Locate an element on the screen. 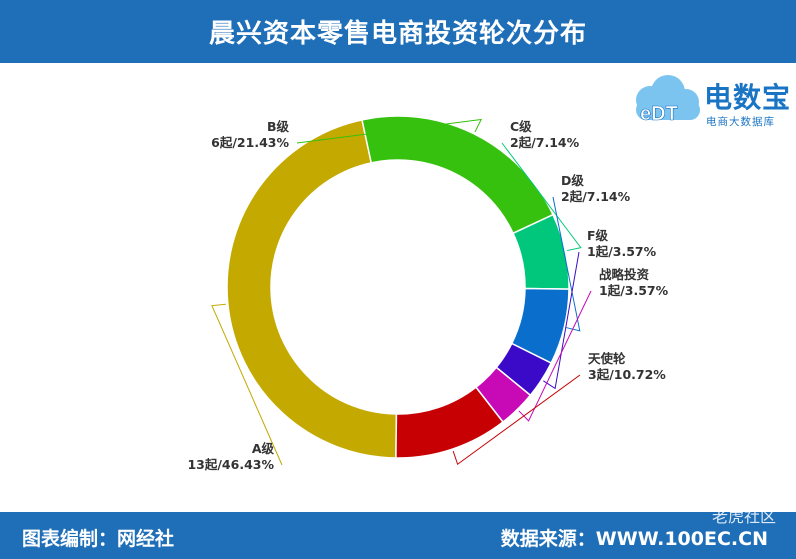  title-bar: 晨兴资本零售电商投资轮次分布 is located at coordinates (398, 31).